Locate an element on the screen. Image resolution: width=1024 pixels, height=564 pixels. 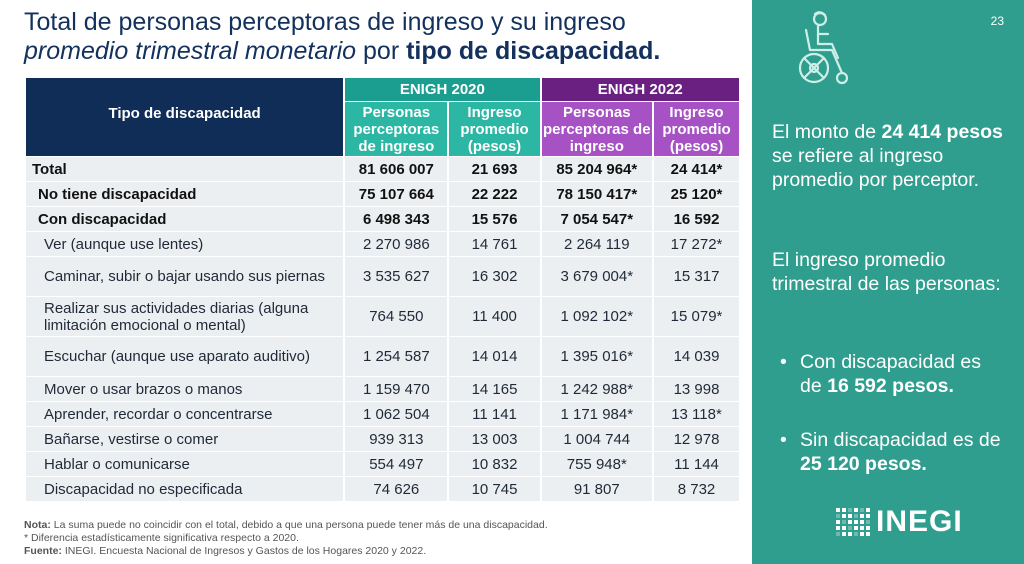
header-ingreso-2020: Ingreso promedio (pesos) is located at coordinates (494, 129).